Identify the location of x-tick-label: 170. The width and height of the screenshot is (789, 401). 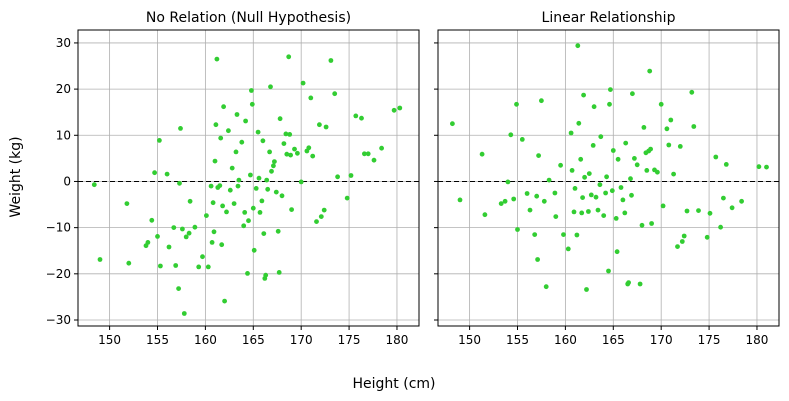
(301, 340).